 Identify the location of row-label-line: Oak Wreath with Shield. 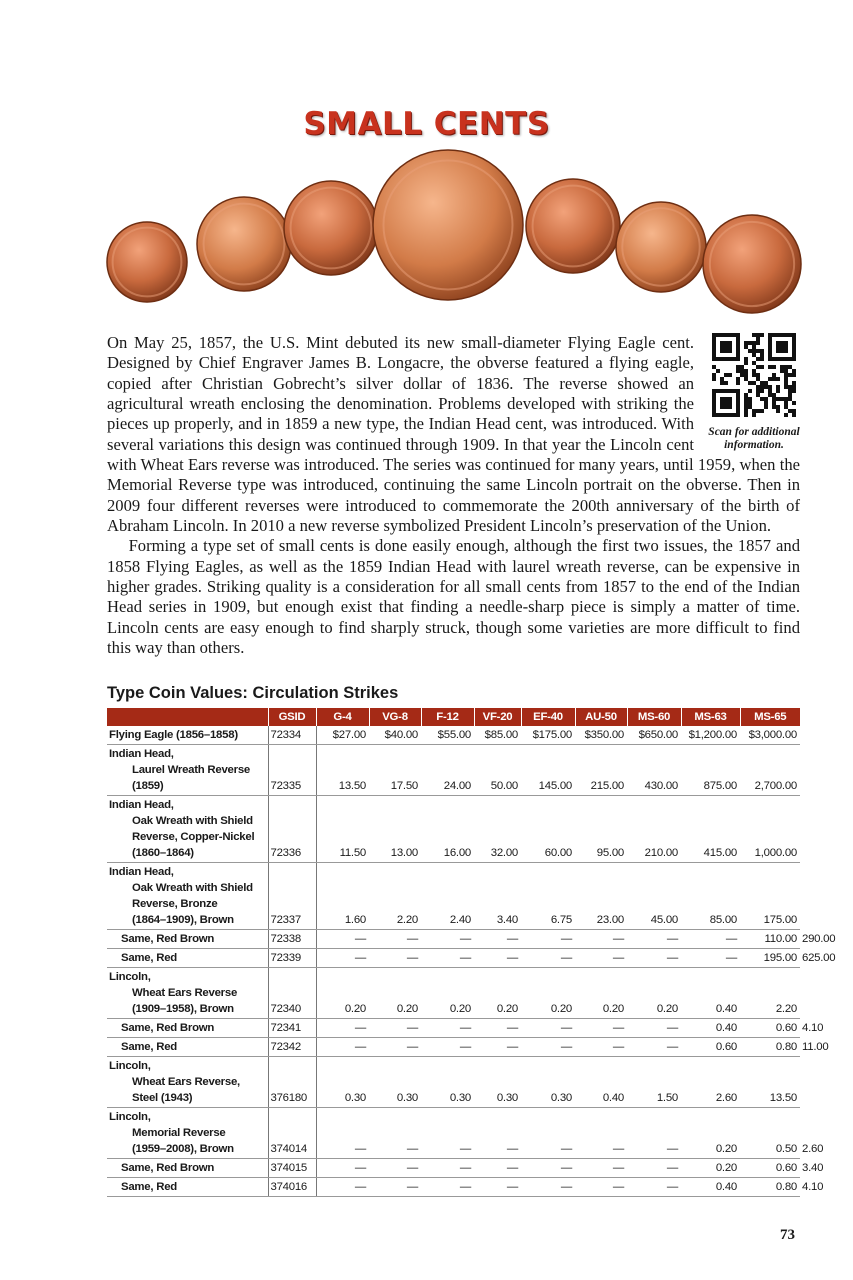
(192, 821).